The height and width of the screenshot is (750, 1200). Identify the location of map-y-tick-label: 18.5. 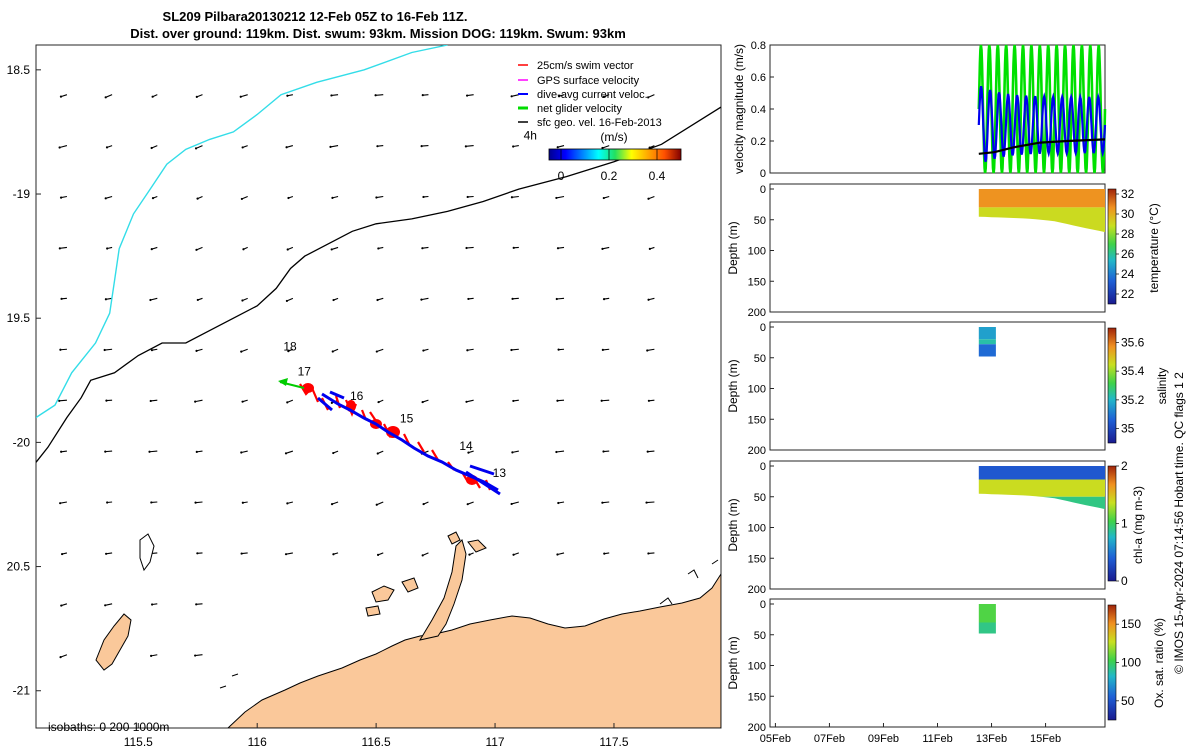
(19, 70).